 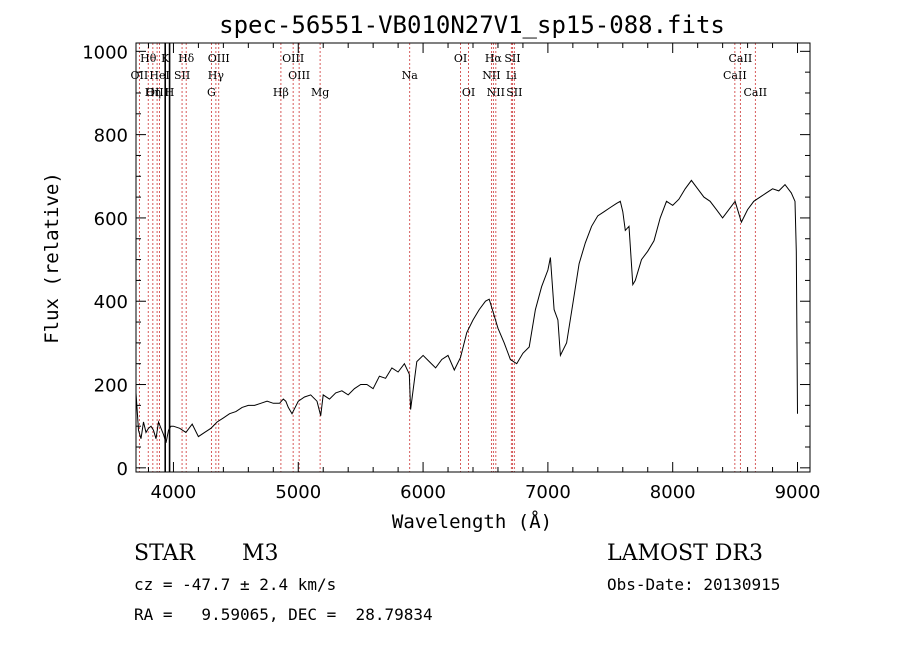 What do you see at coordinates (320, 92) in the screenshot?
I see `annotation-label-15: Mg` at bounding box center [320, 92].